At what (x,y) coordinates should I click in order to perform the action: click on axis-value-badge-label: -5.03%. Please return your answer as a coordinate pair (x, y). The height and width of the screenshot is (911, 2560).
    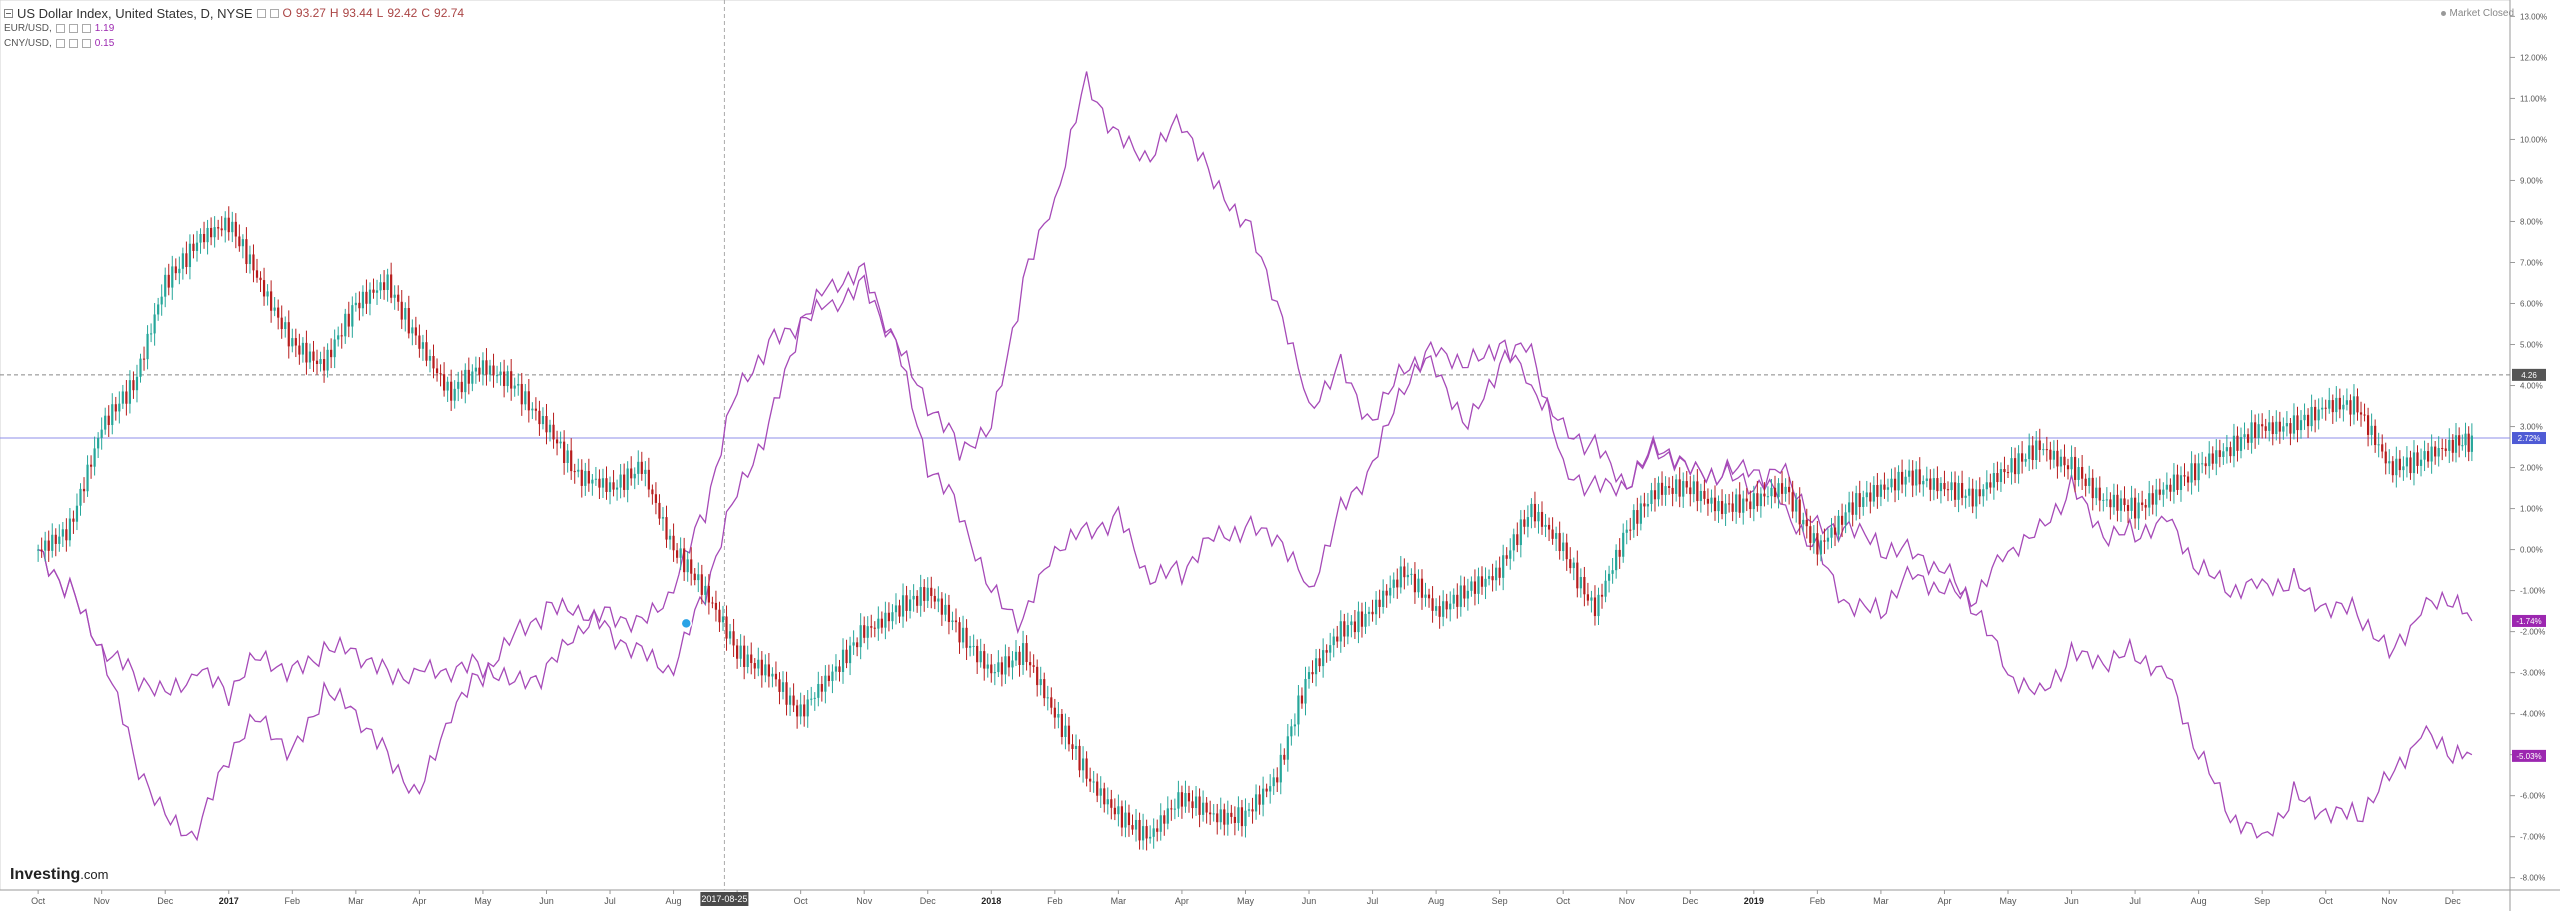
    Looking at the image, I should click on (2528, 756).